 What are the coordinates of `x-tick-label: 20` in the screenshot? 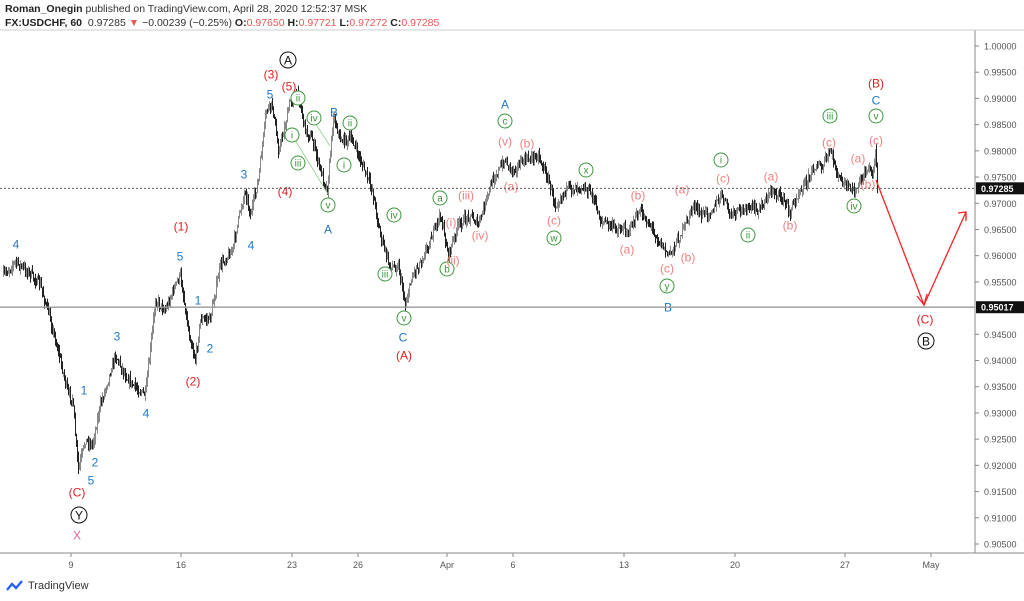 It's located at (735, 565).